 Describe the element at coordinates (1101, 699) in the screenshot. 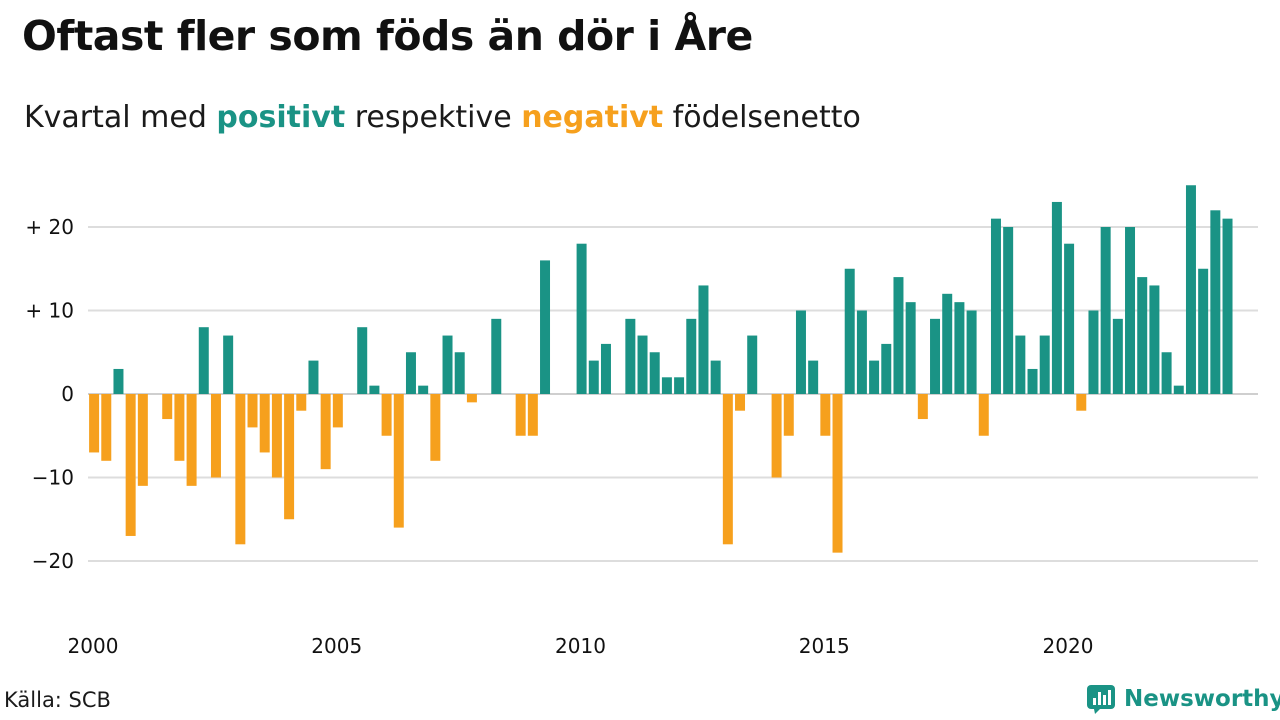

I see `bar-chart-logo-icon` at that location.